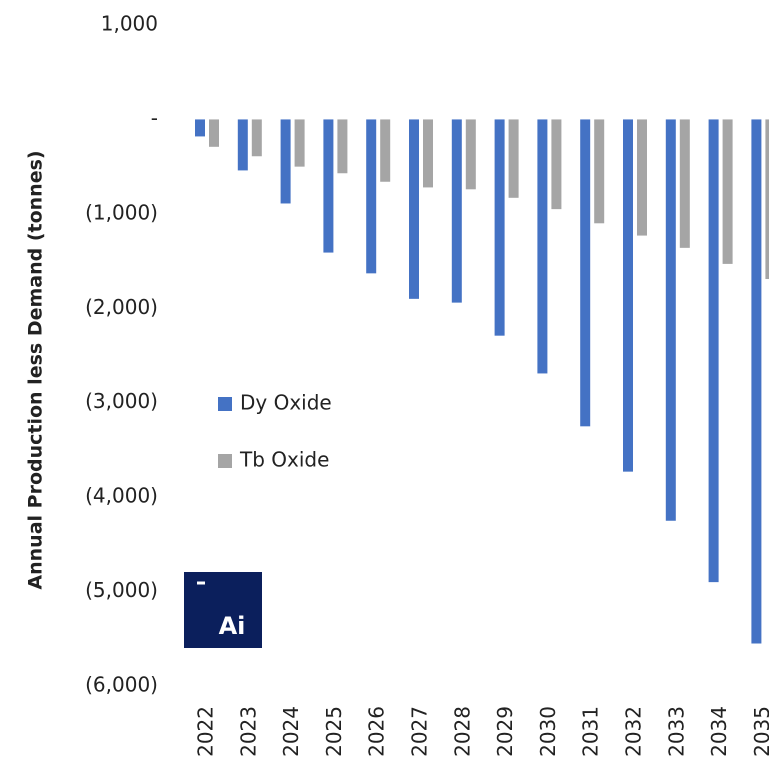 The width and height of the screenshot is (769, 777). What do you see at coordinates (36, 369) in the screenshot?
I see `y-axis-label: Annual Production less Demand (tonnes)` at bounding box center [36, 369].